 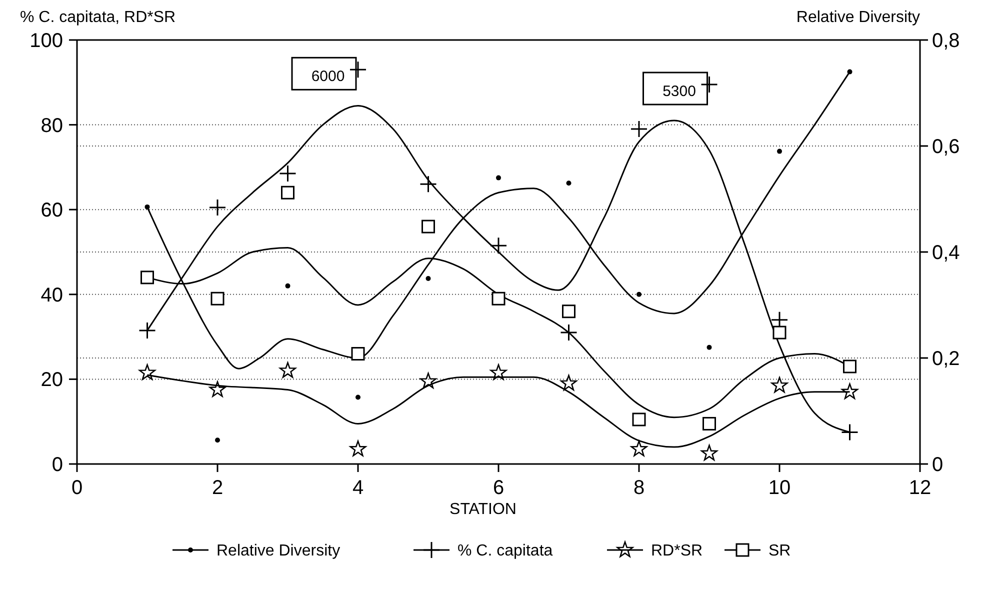 I want to click on x-tick-label: 10, so click(x=779, y=488).